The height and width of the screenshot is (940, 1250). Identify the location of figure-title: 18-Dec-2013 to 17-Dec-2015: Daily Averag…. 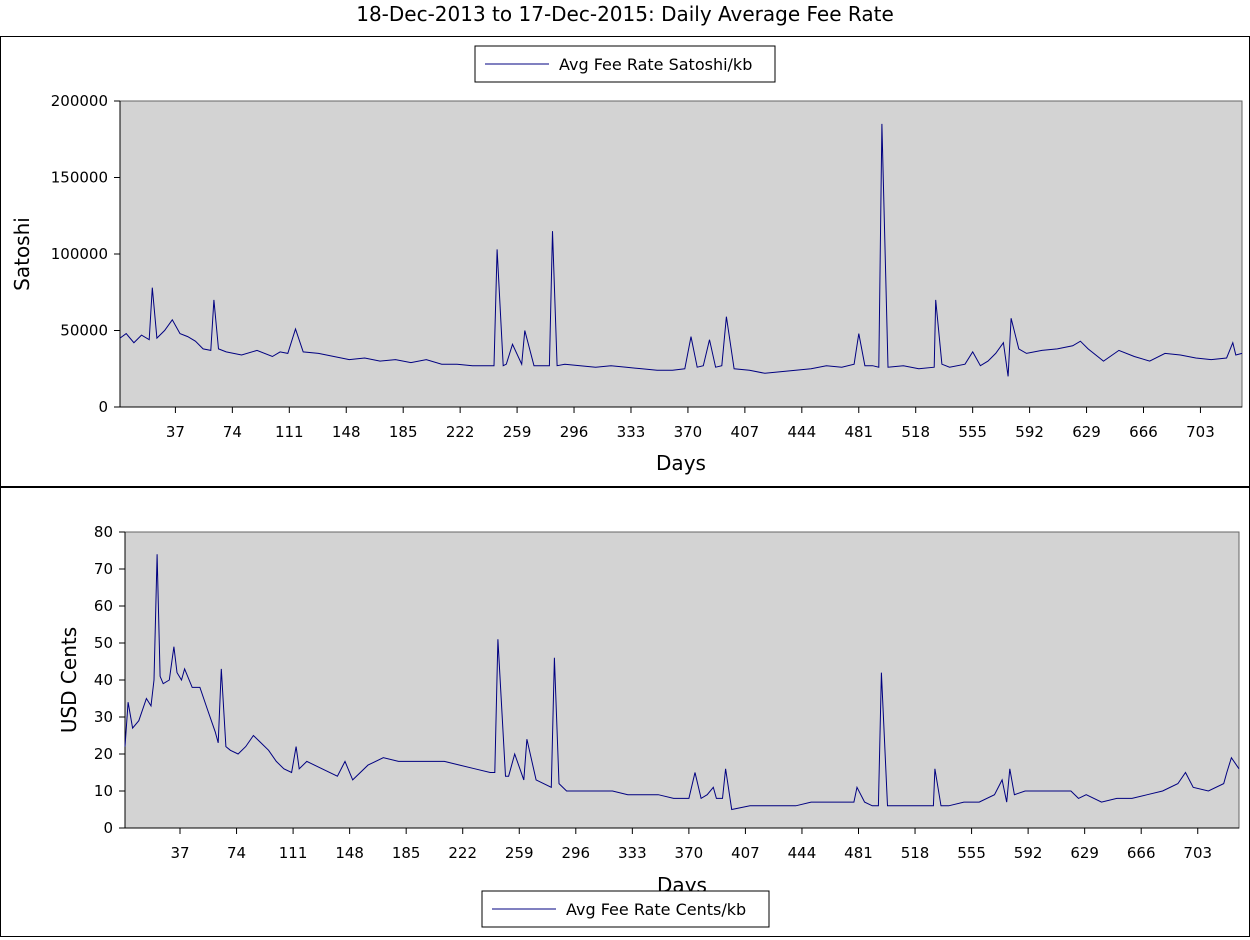
(625, 14).